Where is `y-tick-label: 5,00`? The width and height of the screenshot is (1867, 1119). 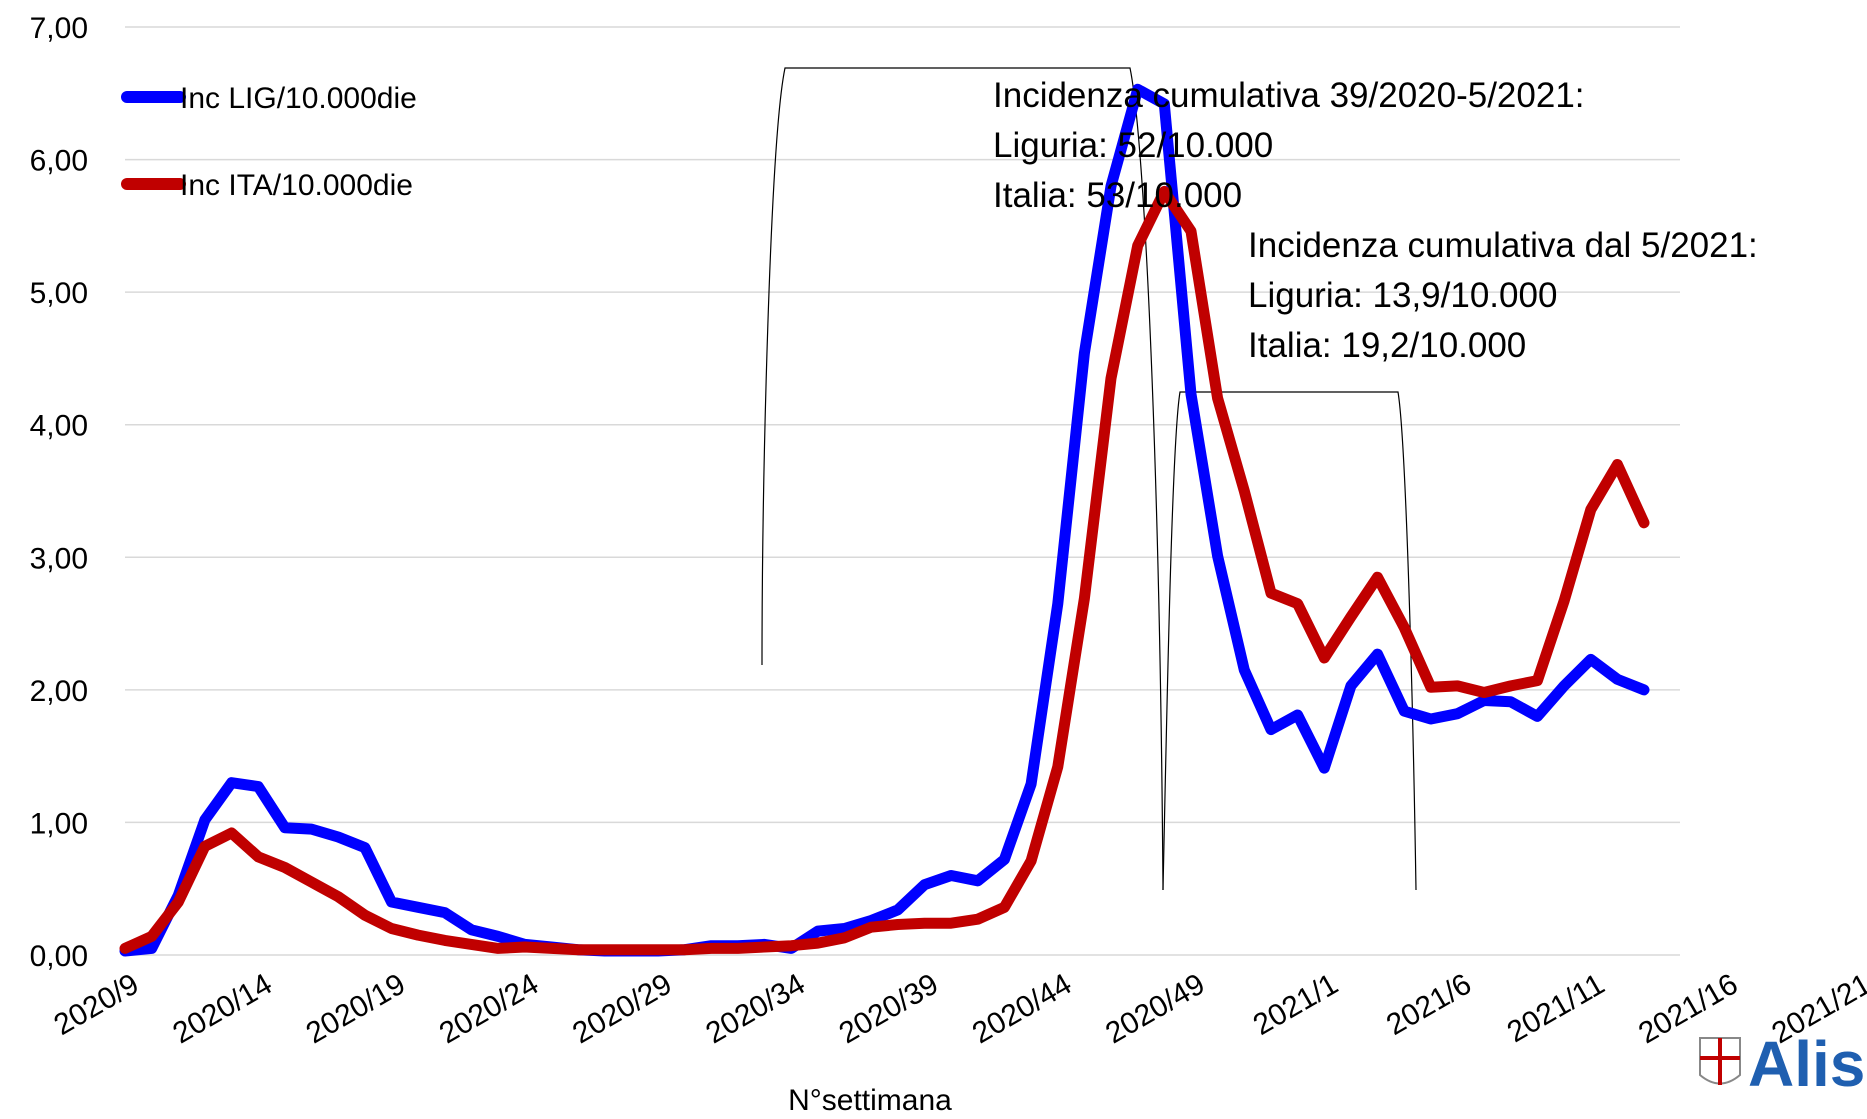
y-tick-label: 5,00 is located at coordinates (59, 293).